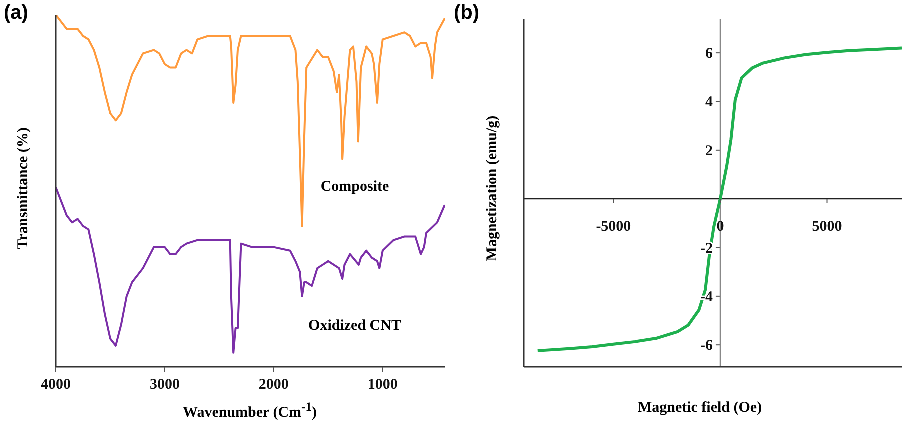 The image size is (902, 426). Describe the element at coordinates (56, 385) in the screenshot. I see `x-tick-label: 4000` at that location.